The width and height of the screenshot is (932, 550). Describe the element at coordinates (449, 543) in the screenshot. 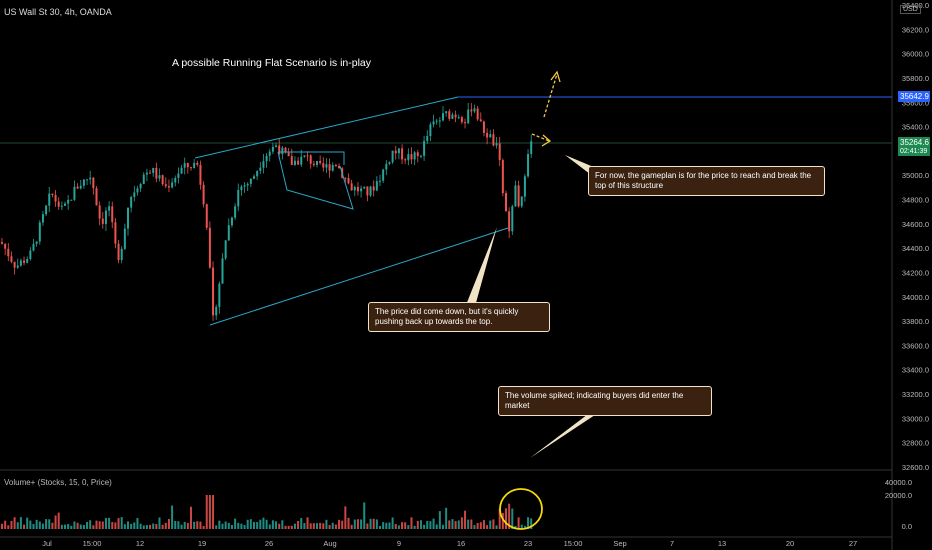

I see `time-axis: Jul 15:00 12 19 26 Aug 9 16 23 15:00 Sep 7 13 20 27` at that location.